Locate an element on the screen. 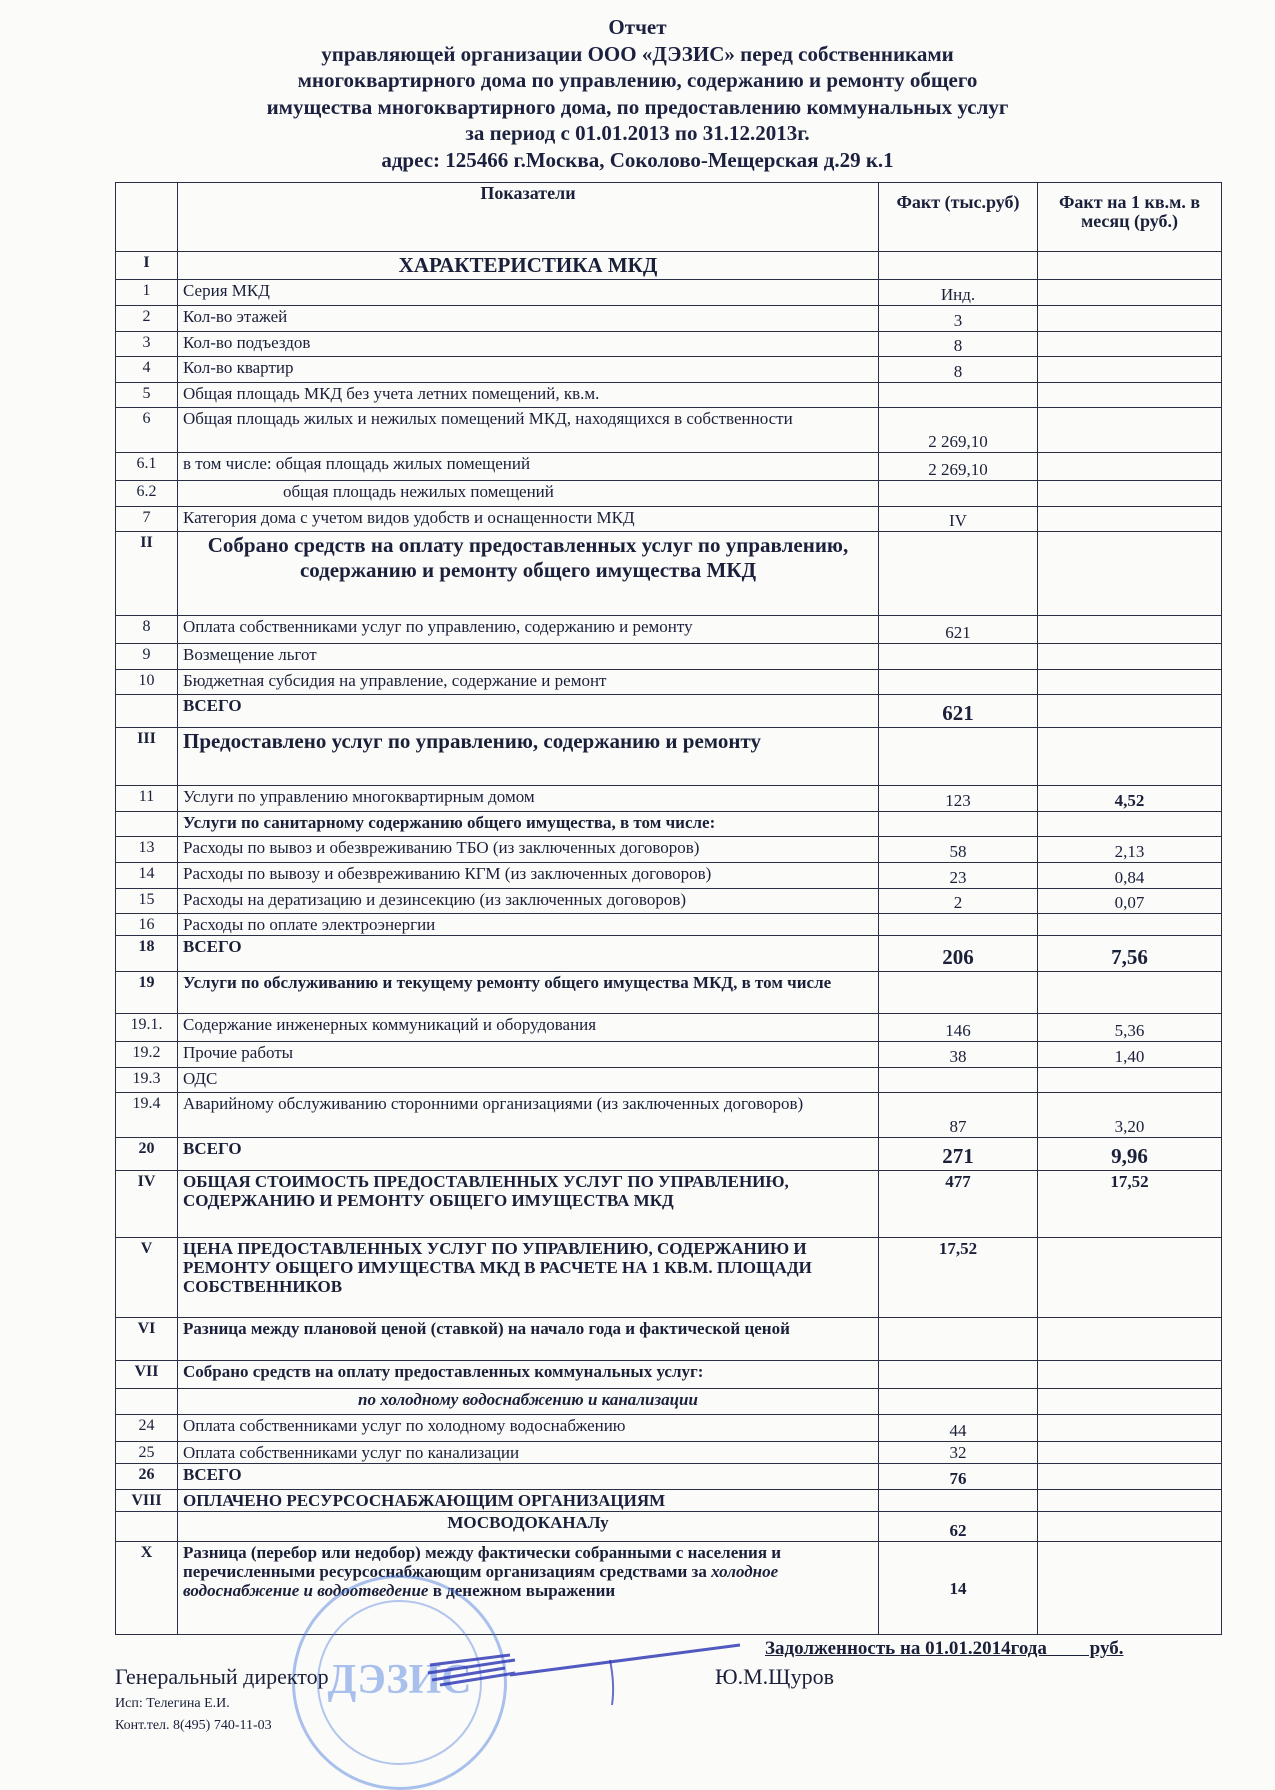 Image resolution: width=1275 pixels, height=1790 pixels. fact-value: 477 is located at coordinates (958, 1204).